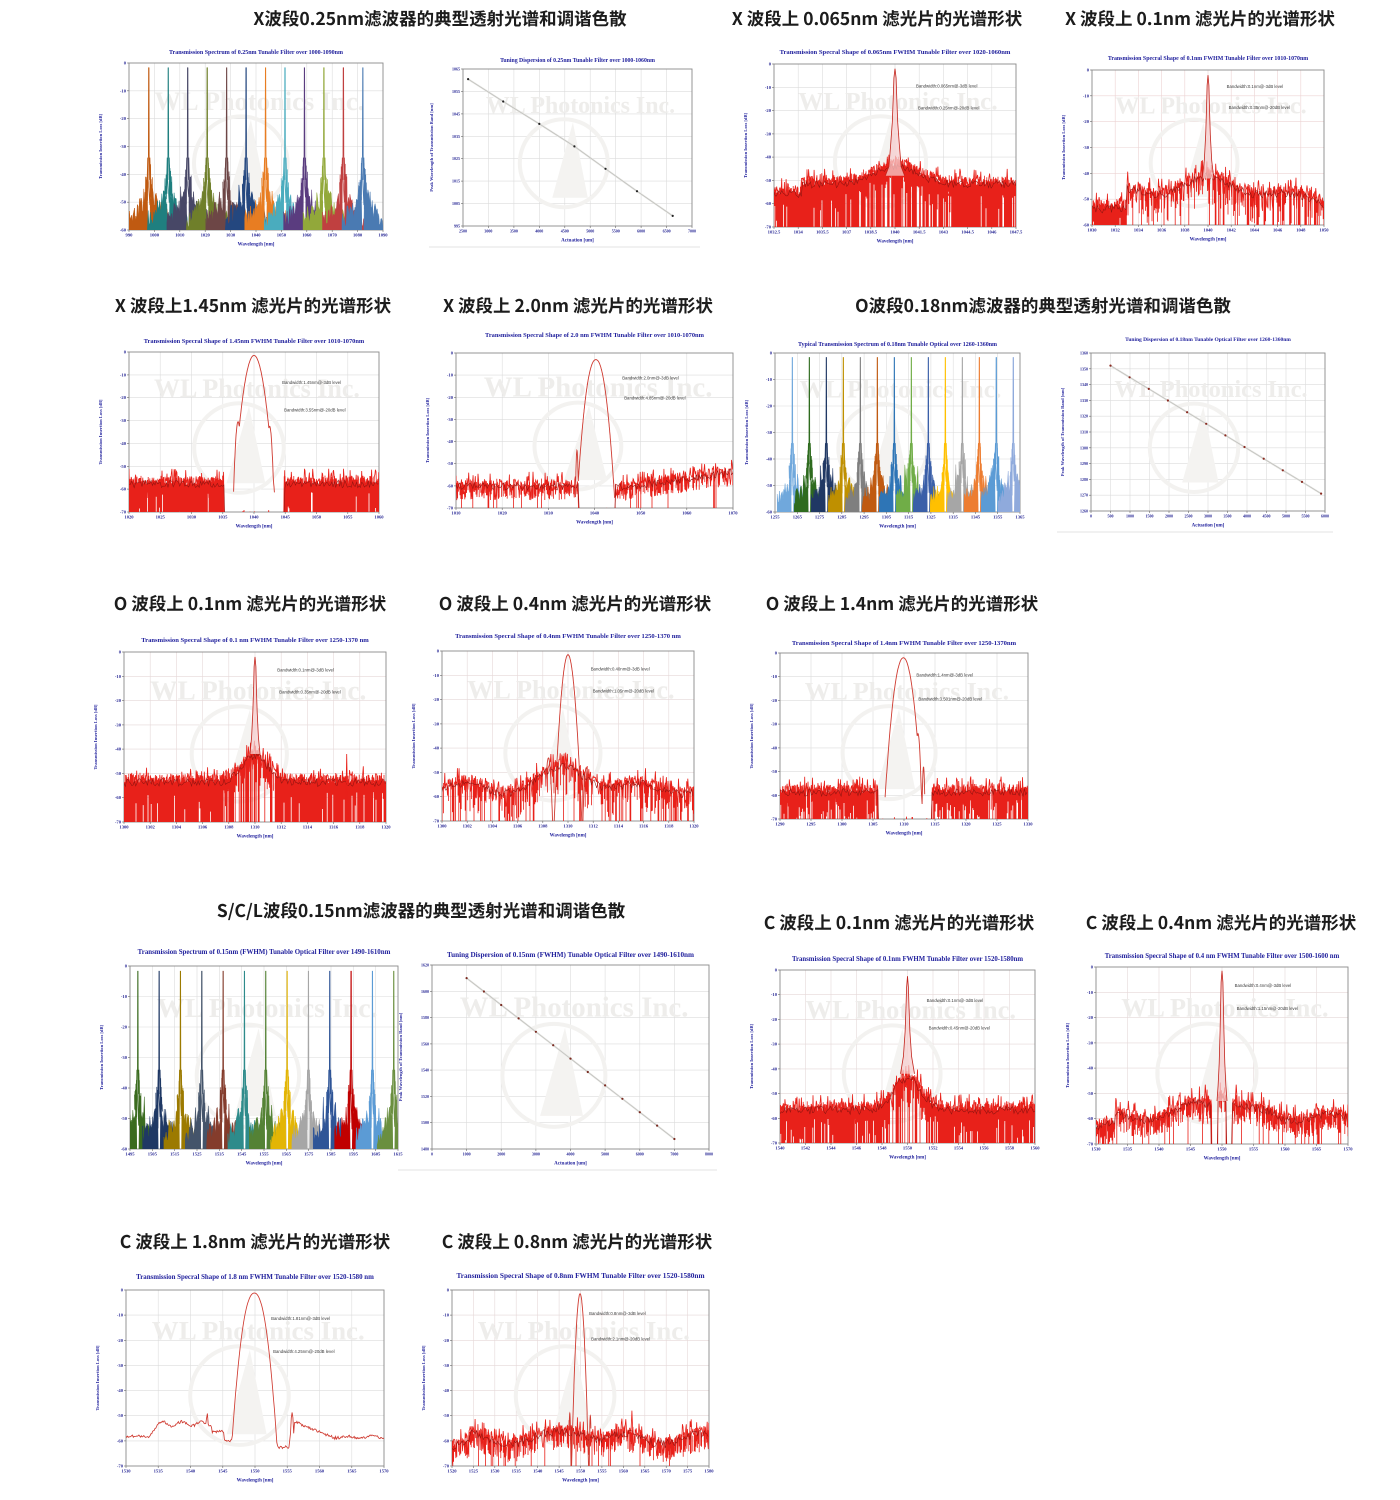 The width and height of the screenshot is (1400, 1500). I want to click on svg-text: Bandwidth:3.501nm@-20dB level, so click(950, 698).